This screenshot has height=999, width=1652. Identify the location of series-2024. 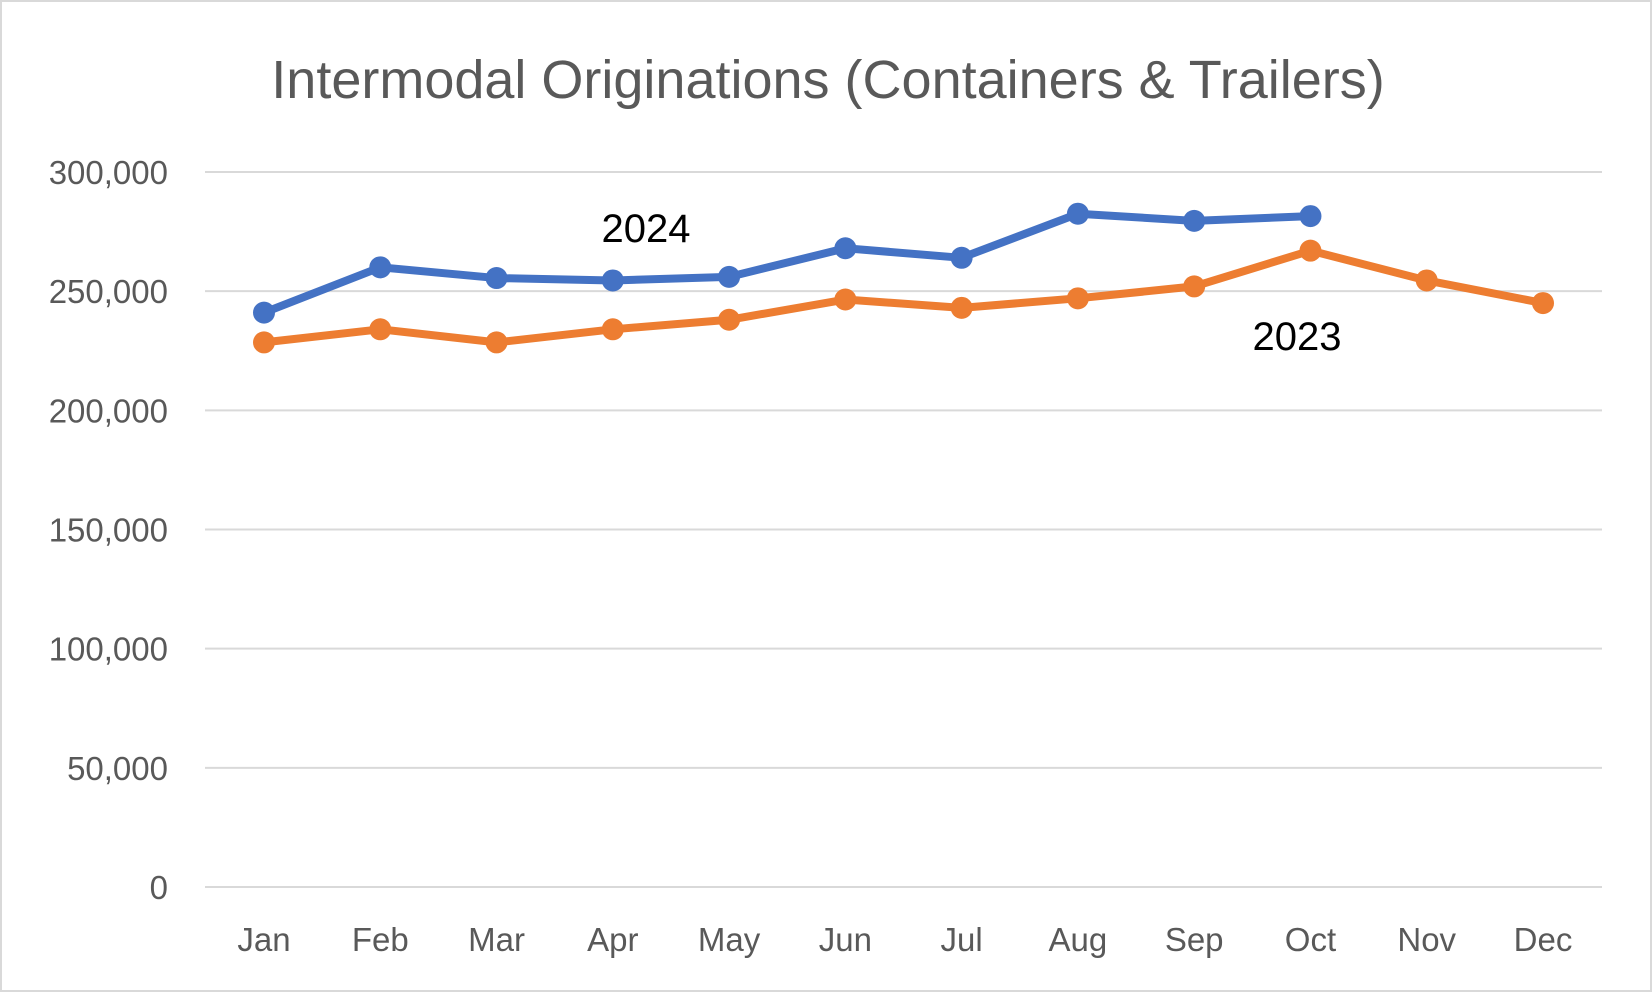
(787, 263).